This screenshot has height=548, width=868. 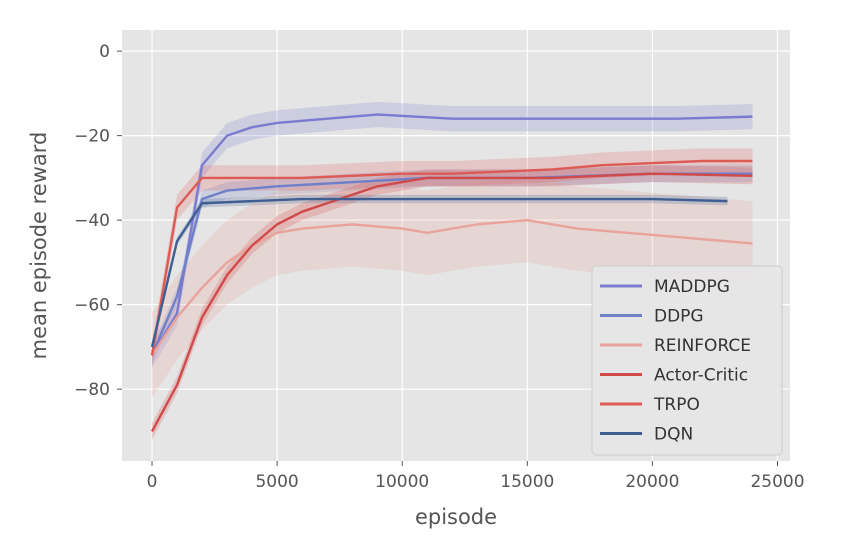 I want to click on x-tick-label: 0, so click(x=152, y=482).